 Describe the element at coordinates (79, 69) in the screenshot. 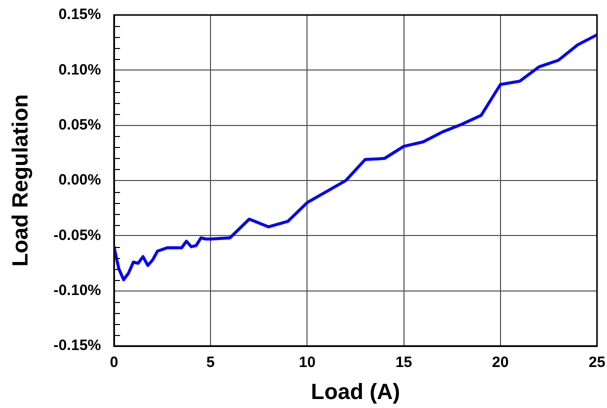

I see `y-tick-label: 0.10%` at that location.